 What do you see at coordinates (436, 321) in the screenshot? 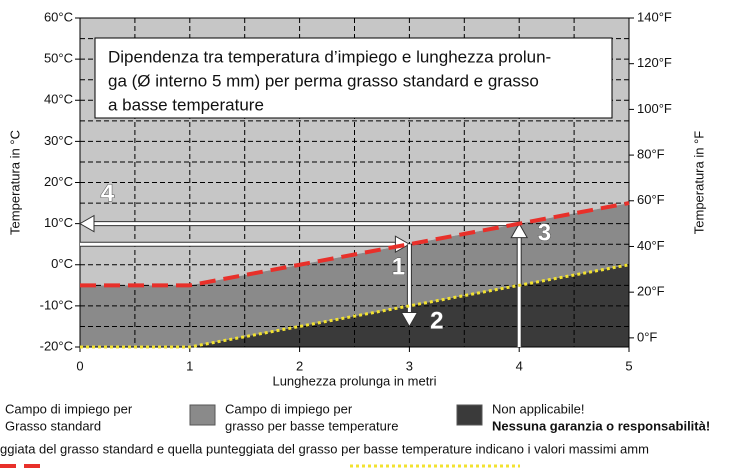
I see `annotation: 2` at bounding box center [436, 321].